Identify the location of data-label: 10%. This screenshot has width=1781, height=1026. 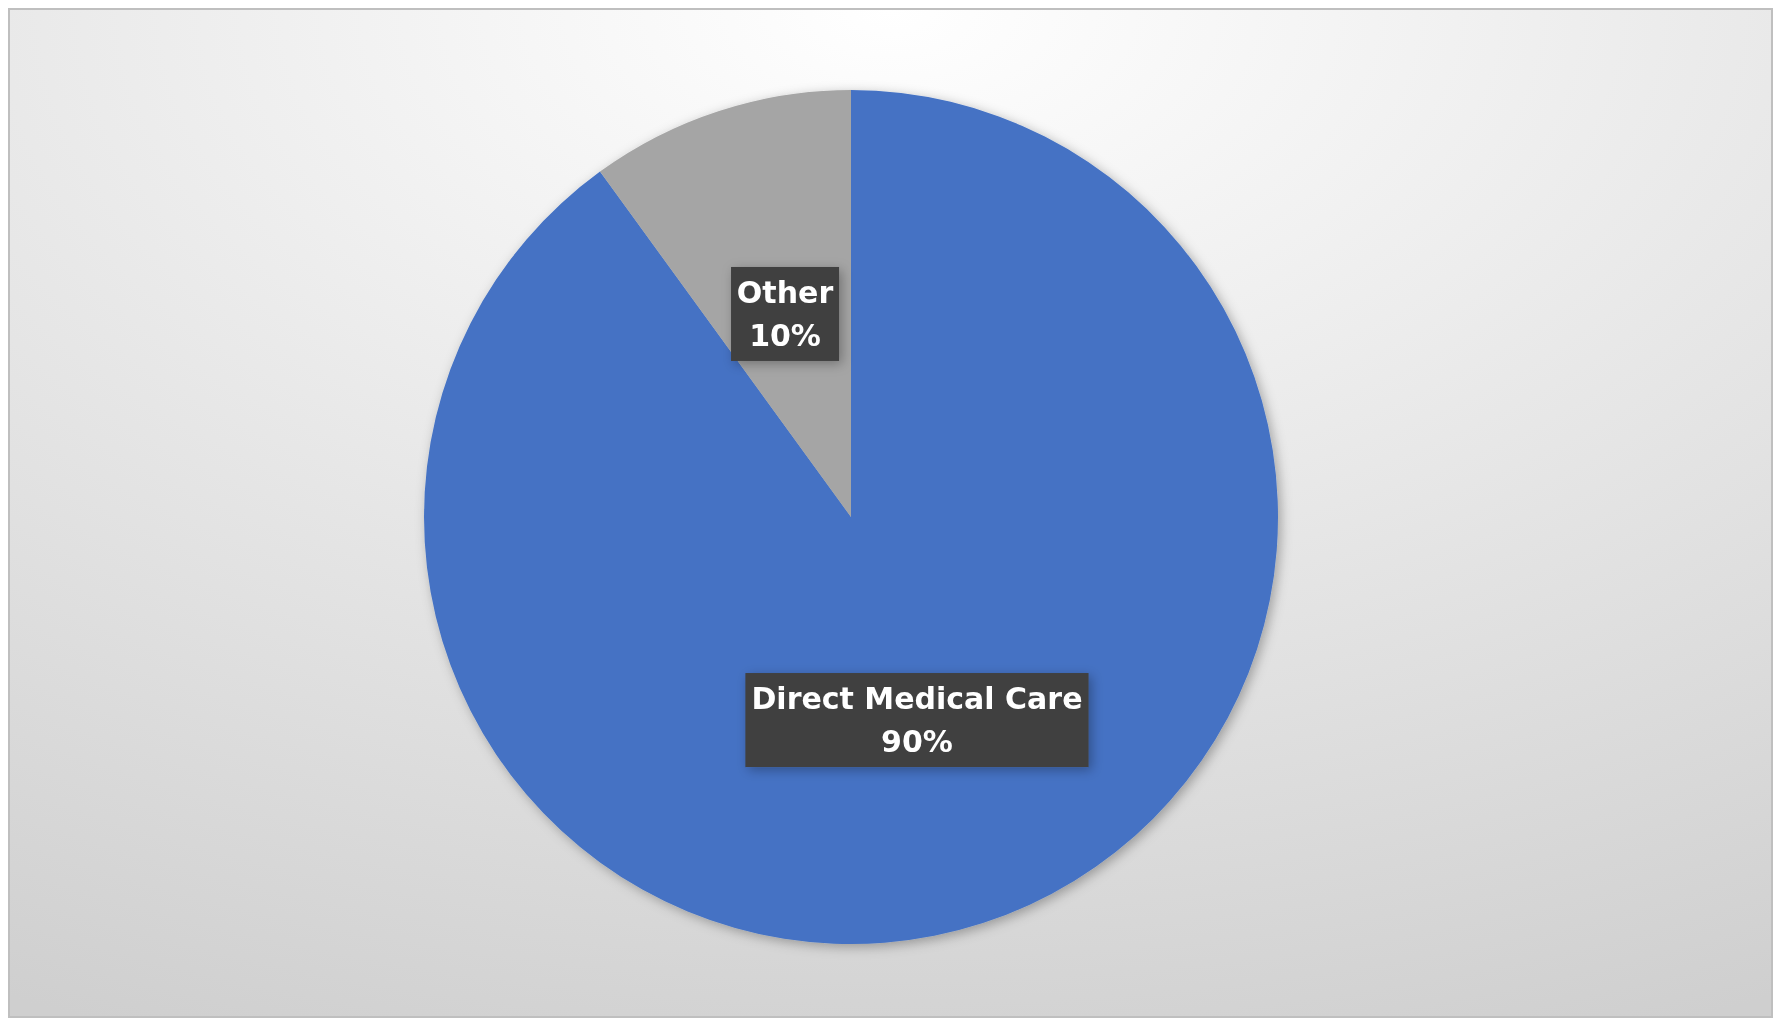
(785, 335).